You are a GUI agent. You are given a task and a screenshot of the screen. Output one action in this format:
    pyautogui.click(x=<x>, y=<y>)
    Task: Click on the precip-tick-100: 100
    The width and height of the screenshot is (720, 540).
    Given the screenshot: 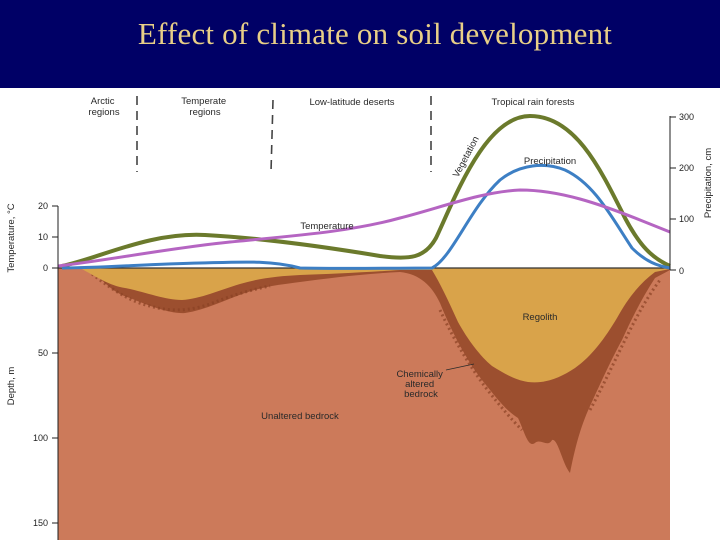 What is the action you would take?
    pyautogui.click(x=686, y=219)
    